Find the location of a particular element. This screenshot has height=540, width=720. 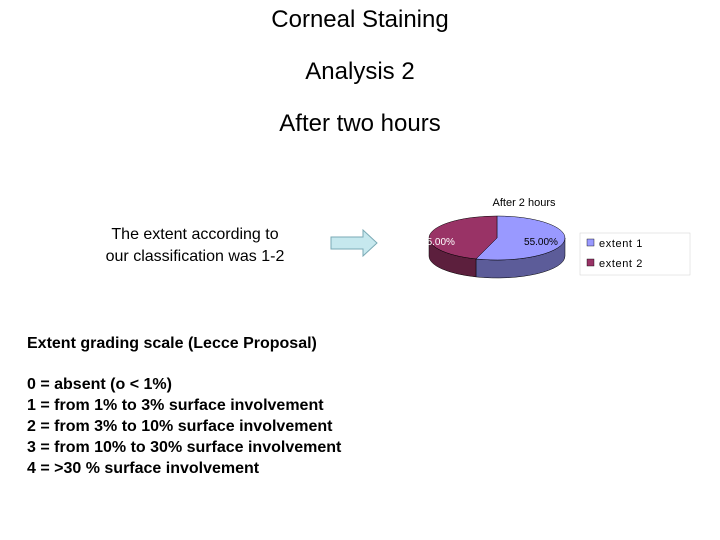

grading-scale-item: 1 = from 1% to 3% surface involvement is located at coordinates (175, 405).